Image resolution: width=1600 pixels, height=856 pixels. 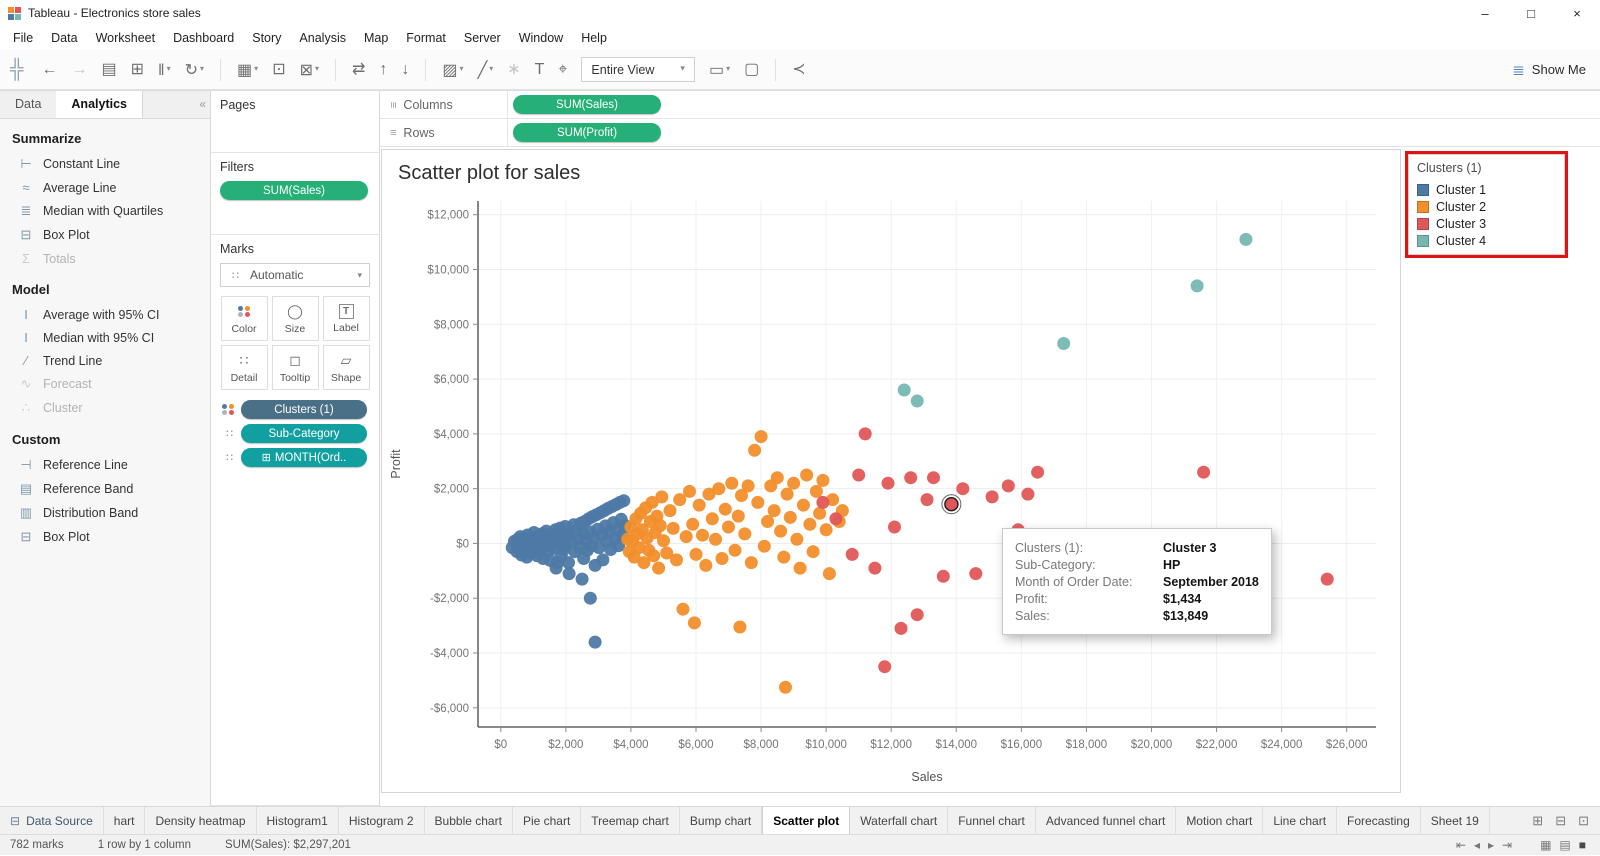 What do you see at coordinates (294, 190) in the screenshot?
I see `filter-pill-sum-sales: SUM(Sales)` at bounding box center [294, 190].